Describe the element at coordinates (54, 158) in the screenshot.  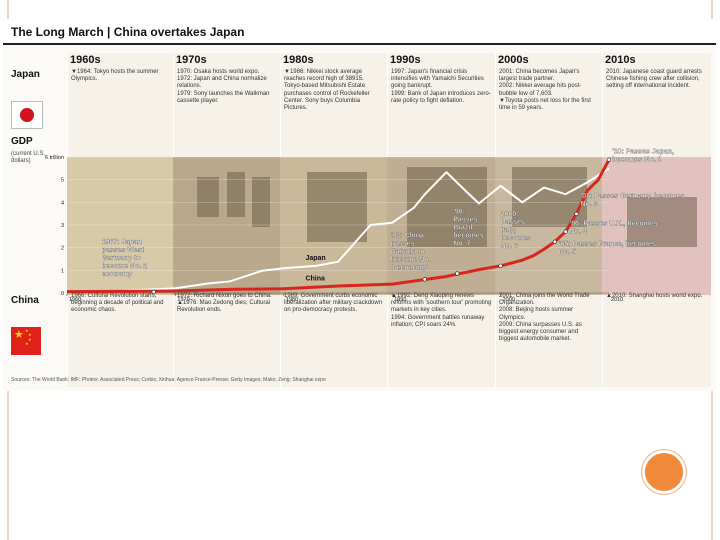
I see `y-tick-label: 6 trillion` at that location.